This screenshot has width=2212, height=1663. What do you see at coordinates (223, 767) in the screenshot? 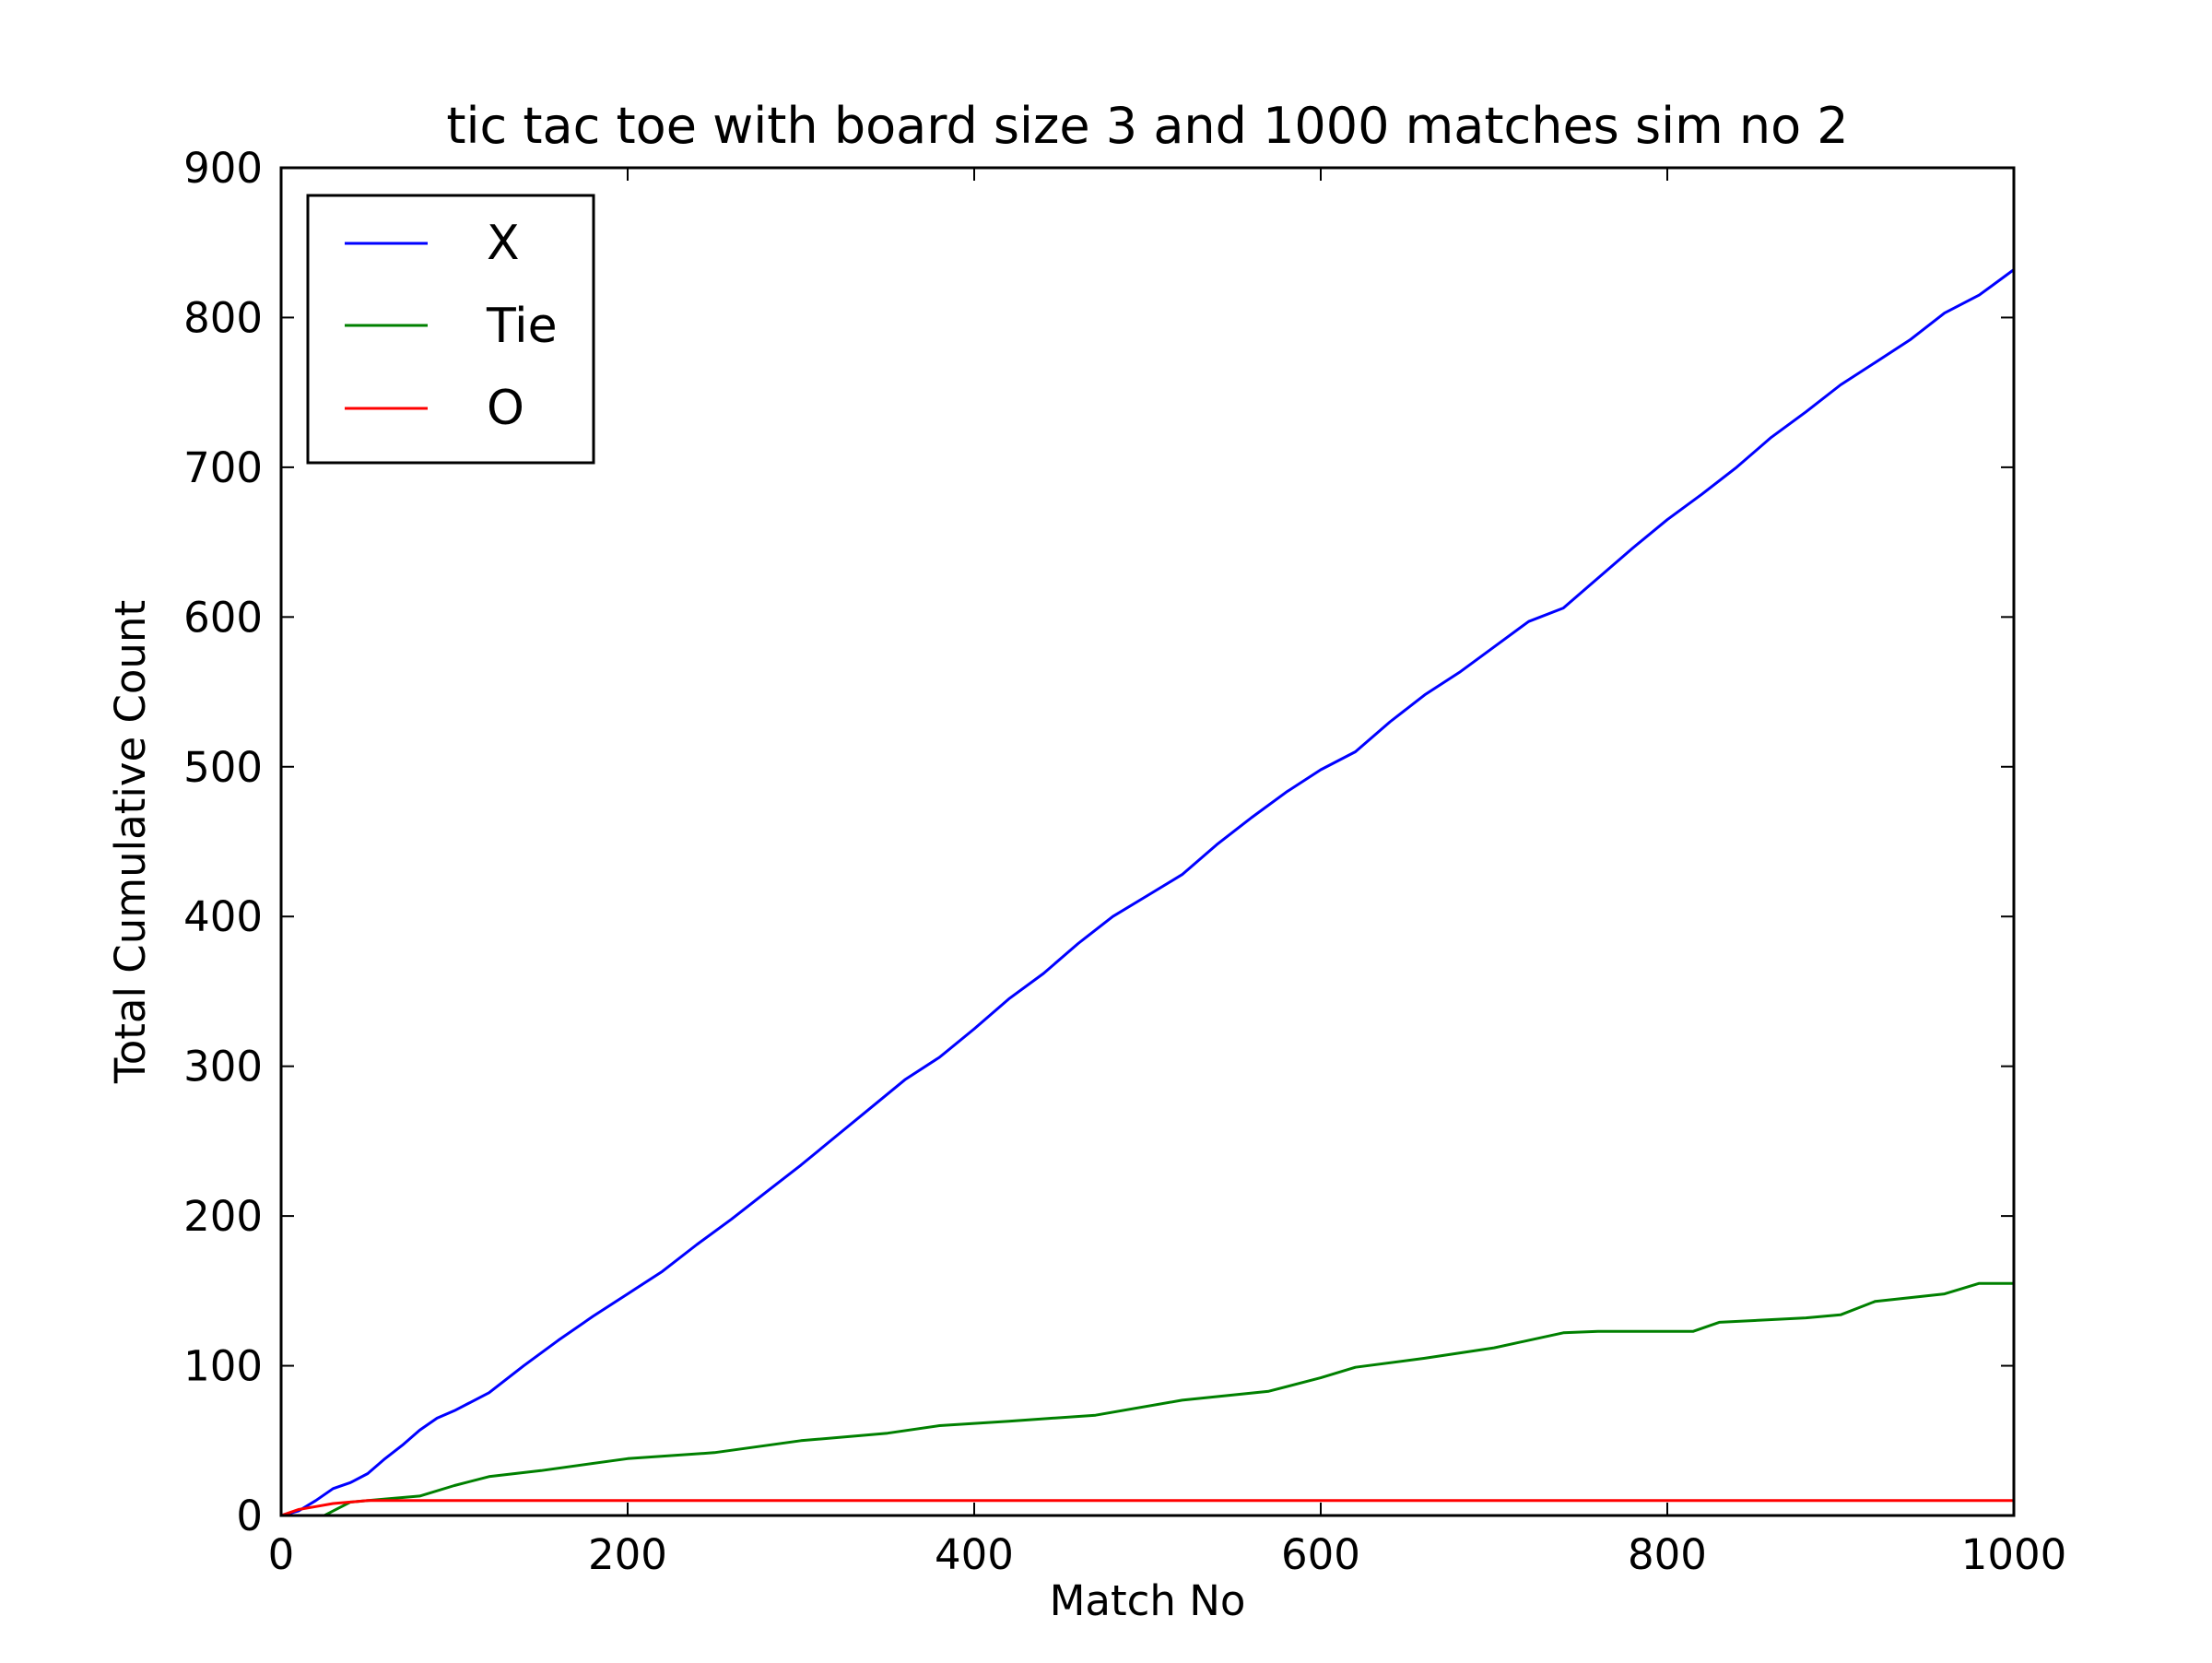
I see `y-tick-label: 500` at bounding box center [223, 767].